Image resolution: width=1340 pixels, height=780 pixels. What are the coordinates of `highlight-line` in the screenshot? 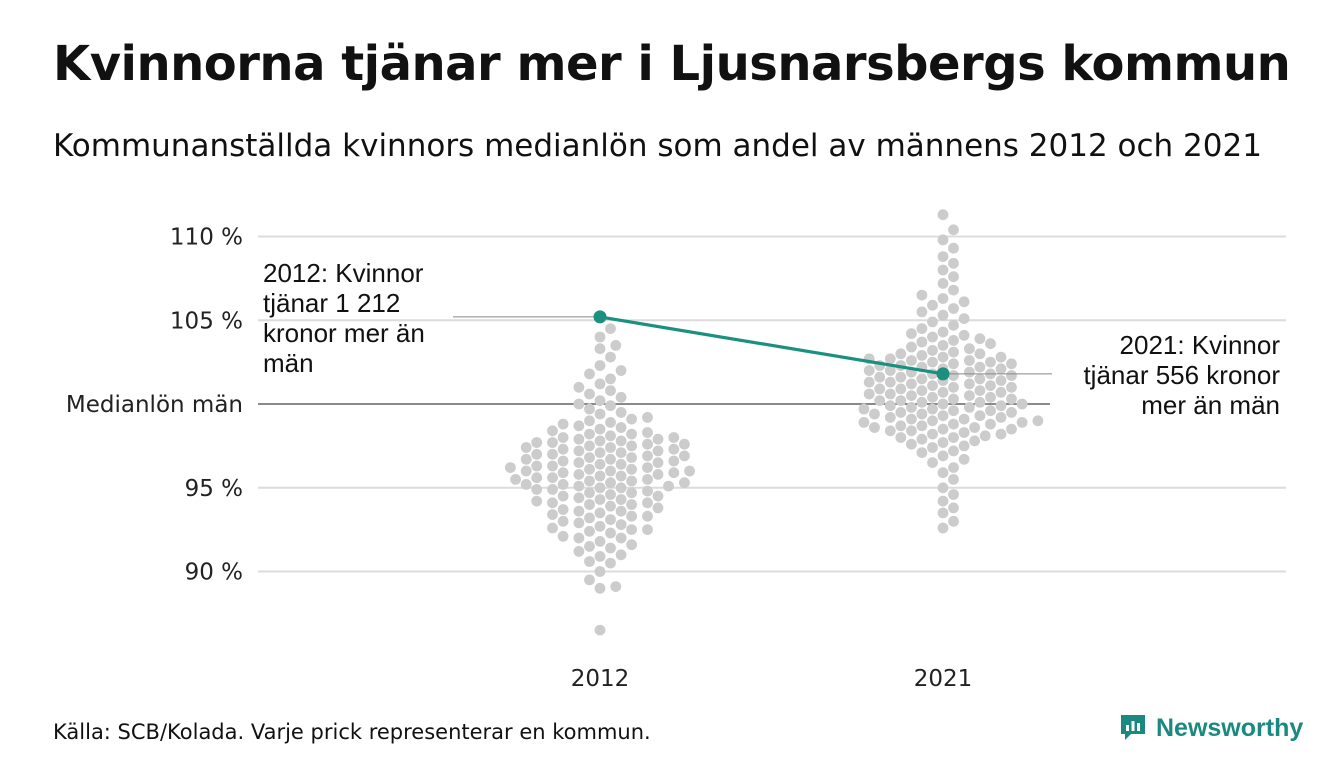 It's located at (771, 345).